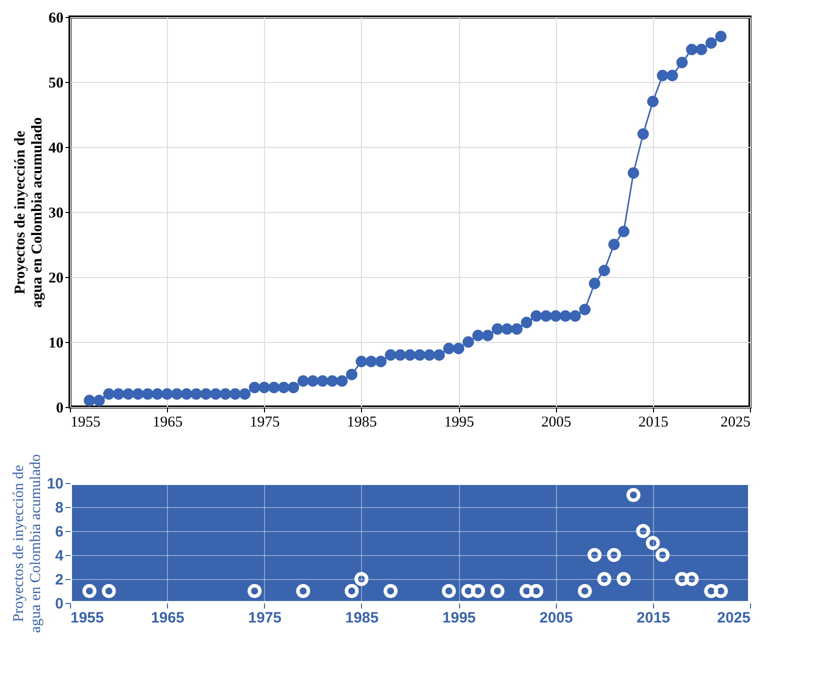  What do you see at coordinates (56, 214) in the screenshot?
I see `y-tick-label: 30` at bounding box center [56, 214].